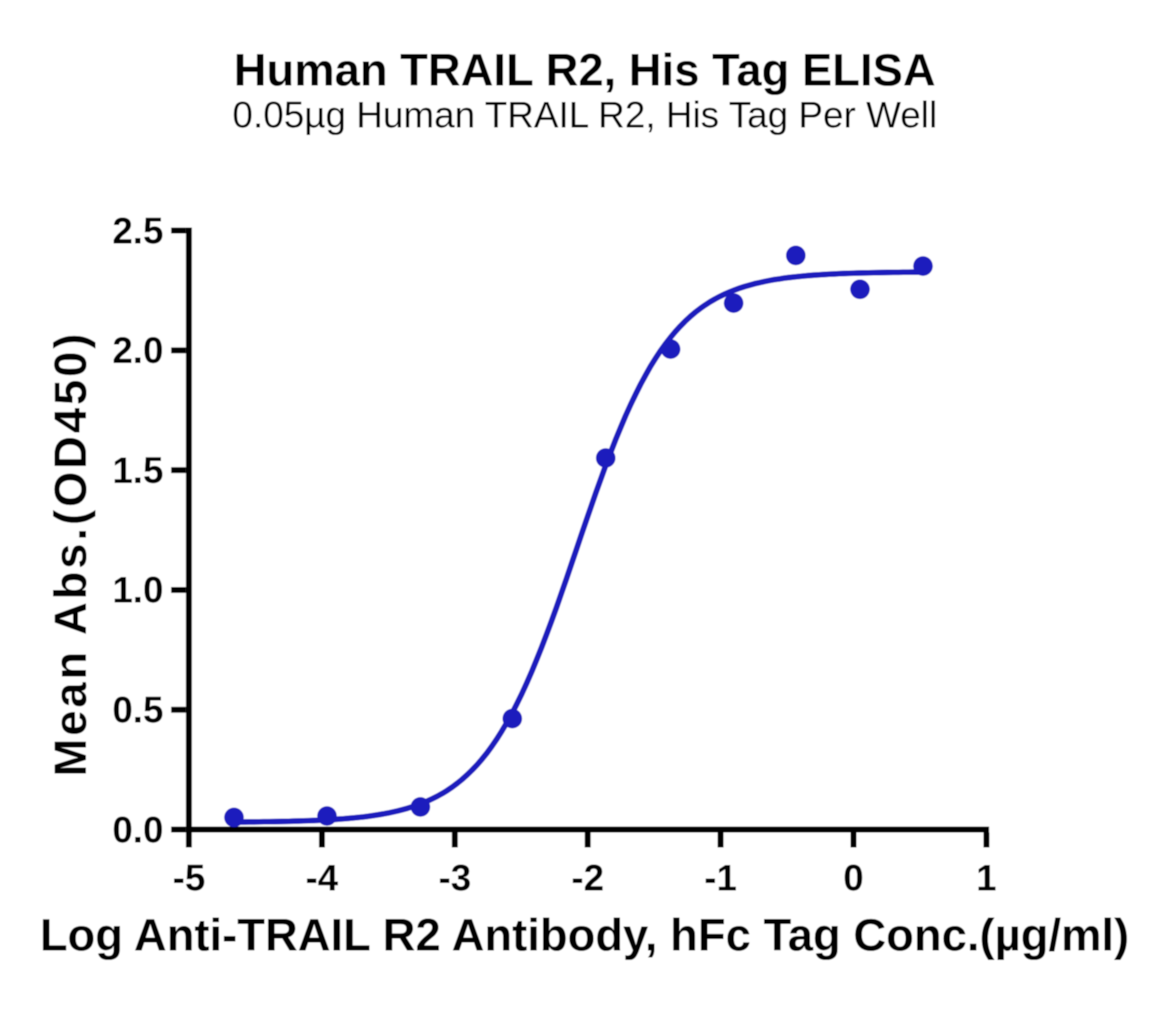 Image resolution: width=1176 pixels, height=1009 pixels. What do you see at coordinates (137, 470) in the screenshot?
I see `svg-text: 1.5` at bounding box center [137, 470].